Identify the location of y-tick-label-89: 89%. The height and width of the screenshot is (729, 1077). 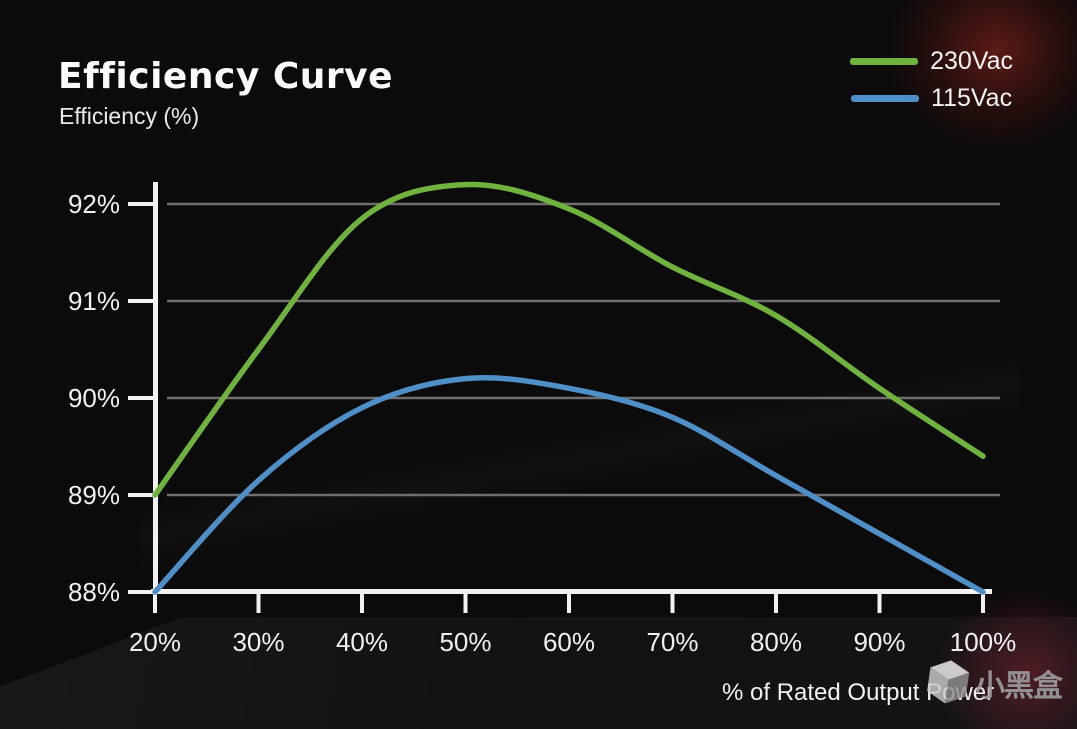
(94, 495).